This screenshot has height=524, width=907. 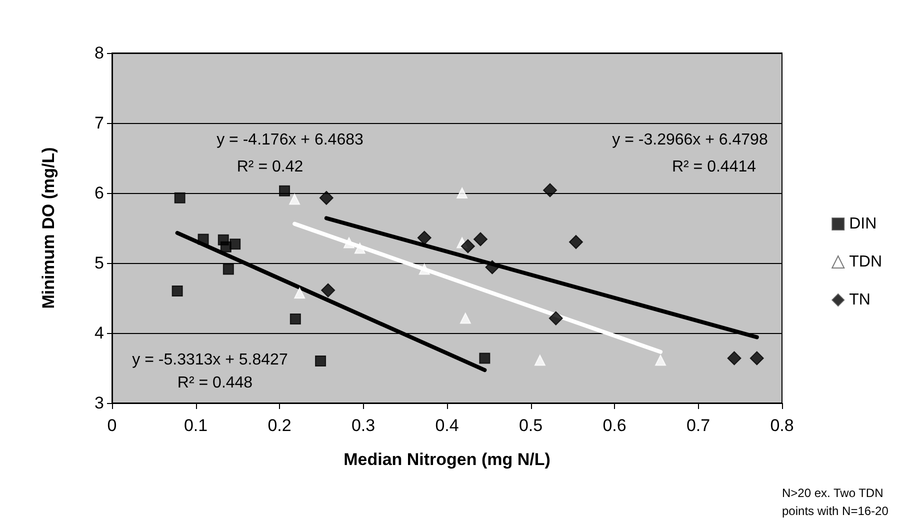 What do you see at coordinates (863, 224) in the screenshot?
I see `legend-label: DIN` at bounding box center [863, 224].